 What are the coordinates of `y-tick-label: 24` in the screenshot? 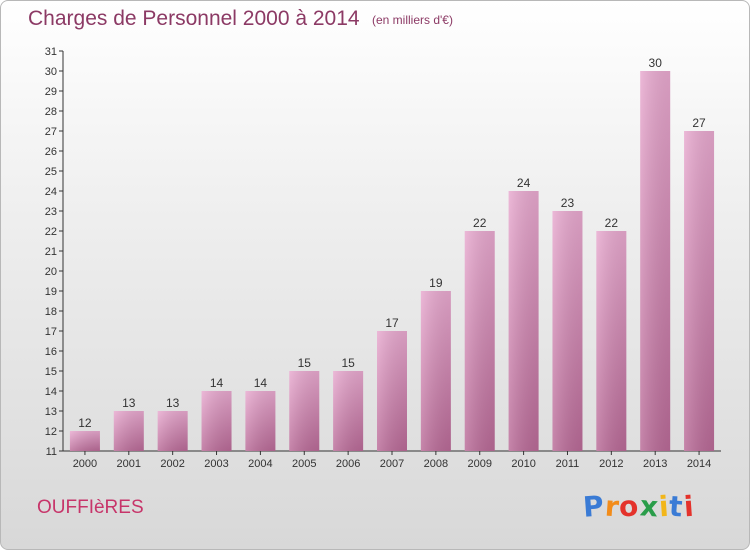 It's located at (51, 192).